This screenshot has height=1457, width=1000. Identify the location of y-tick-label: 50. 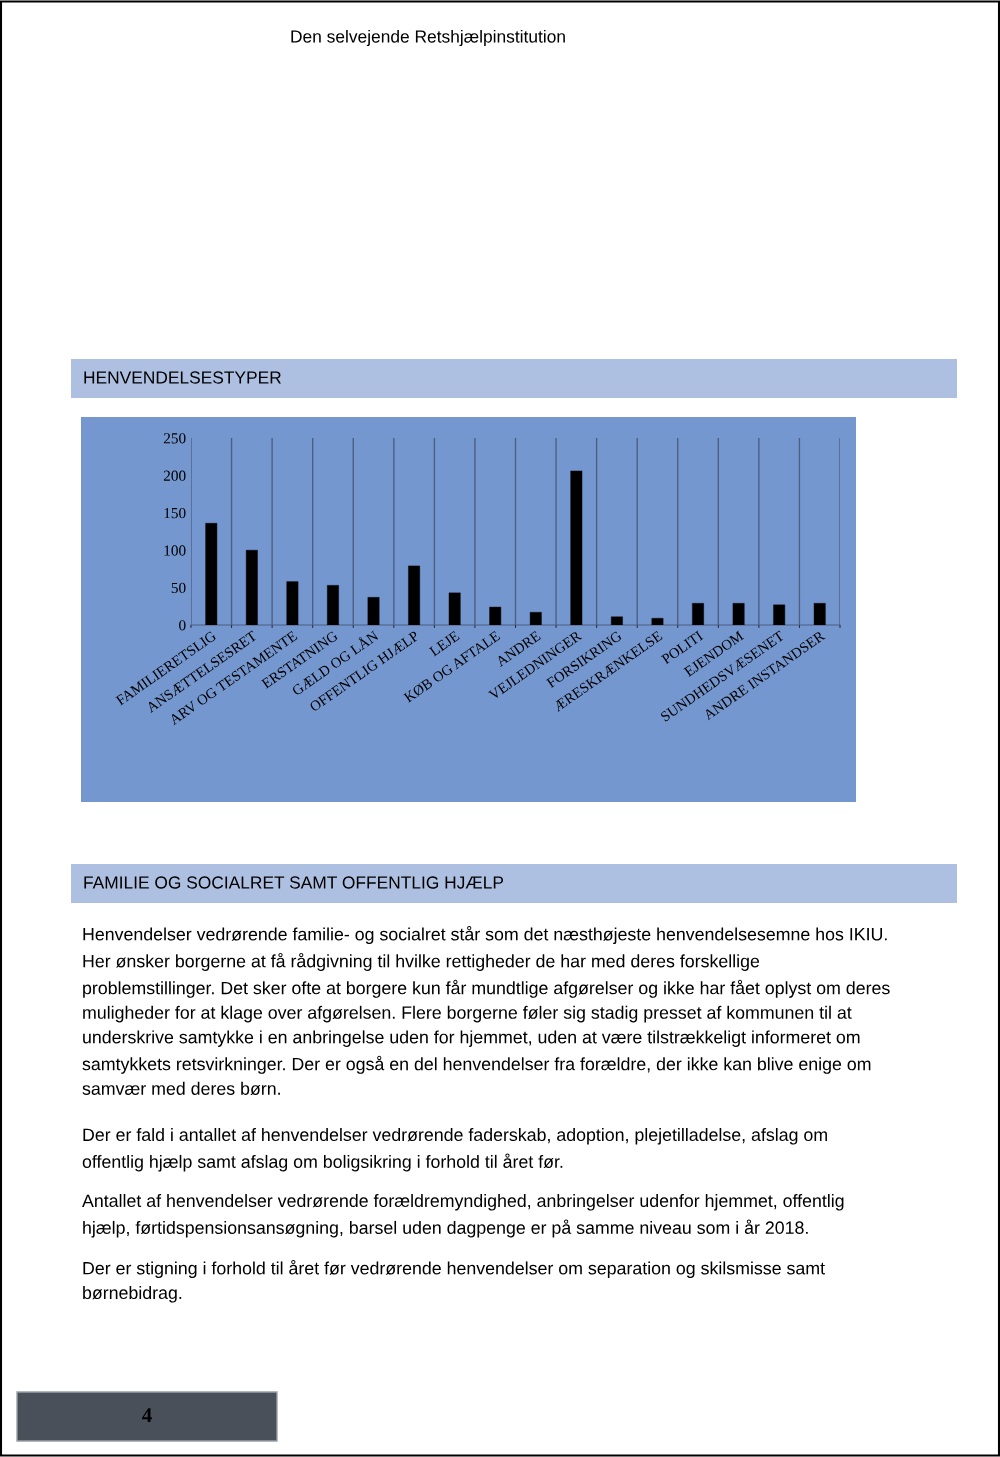
(178, 588).